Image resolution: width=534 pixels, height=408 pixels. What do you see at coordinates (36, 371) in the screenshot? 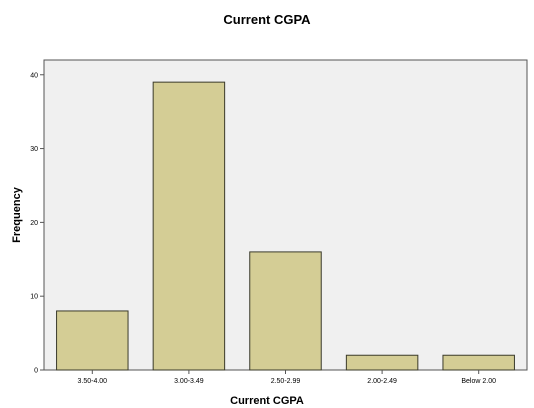
I see `y-tick-label: 0` at bounding box center [36, 371].